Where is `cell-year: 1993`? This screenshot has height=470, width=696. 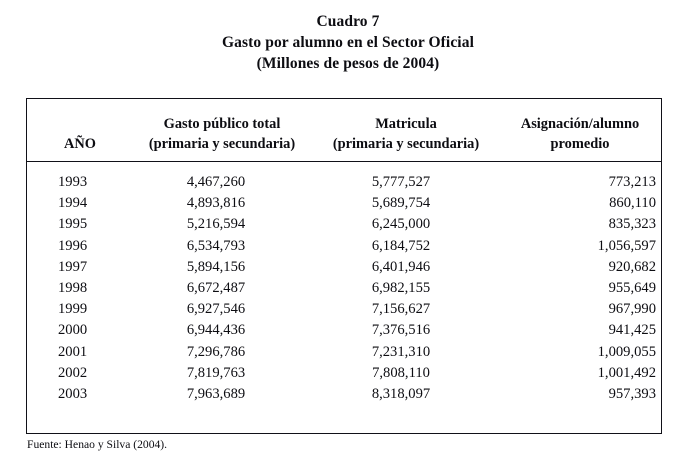
cell-year: 1993 is located at coordinates (73, 182).